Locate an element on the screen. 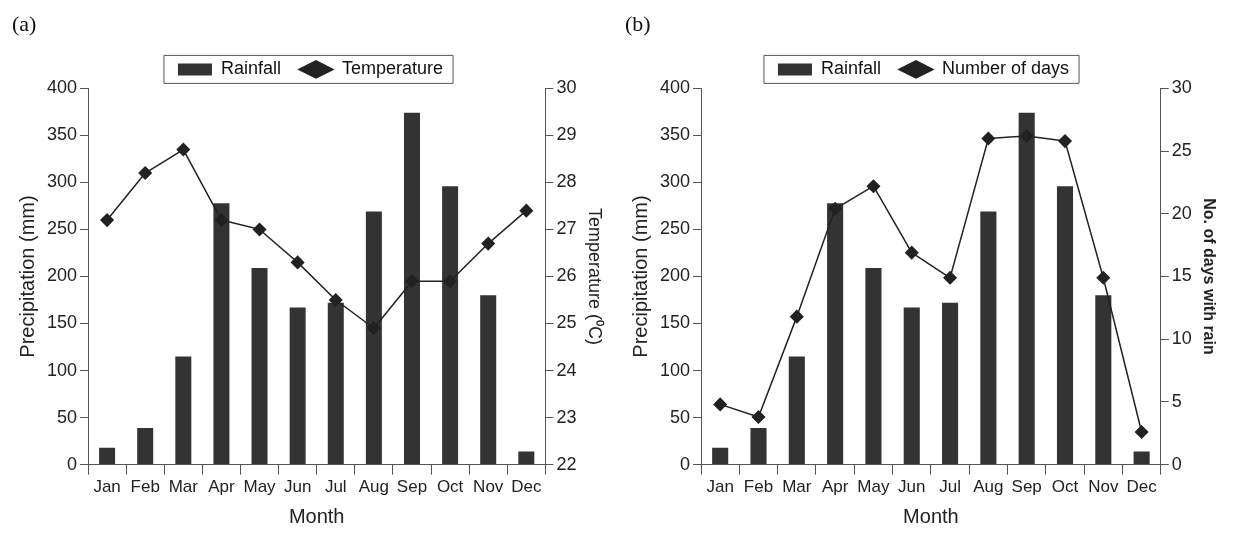  y2-tick-label: 0 is located at coordinates (1176, 463).